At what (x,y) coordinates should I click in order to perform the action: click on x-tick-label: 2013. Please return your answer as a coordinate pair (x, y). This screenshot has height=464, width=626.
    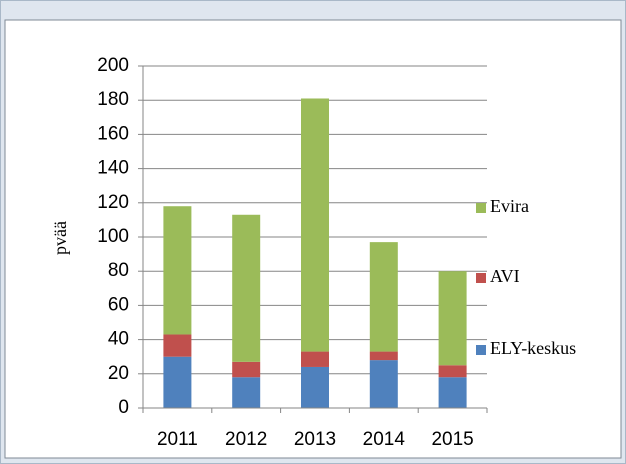
    Looking at the image, I should click on (315, 439).